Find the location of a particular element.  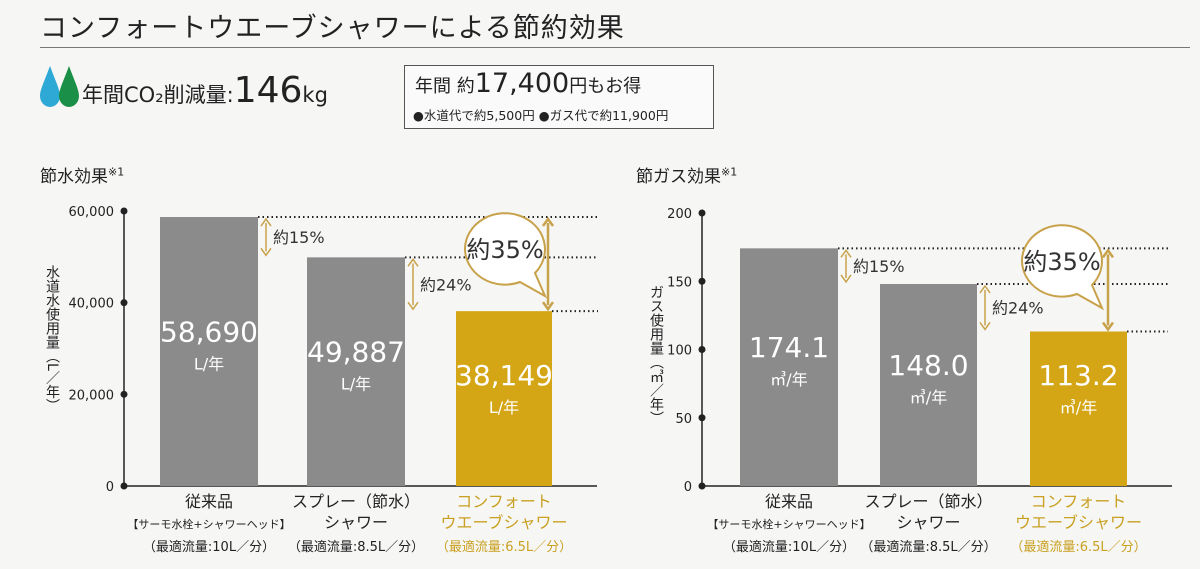

water-tick-label: 60,000 is located at coordinates (92, 212).